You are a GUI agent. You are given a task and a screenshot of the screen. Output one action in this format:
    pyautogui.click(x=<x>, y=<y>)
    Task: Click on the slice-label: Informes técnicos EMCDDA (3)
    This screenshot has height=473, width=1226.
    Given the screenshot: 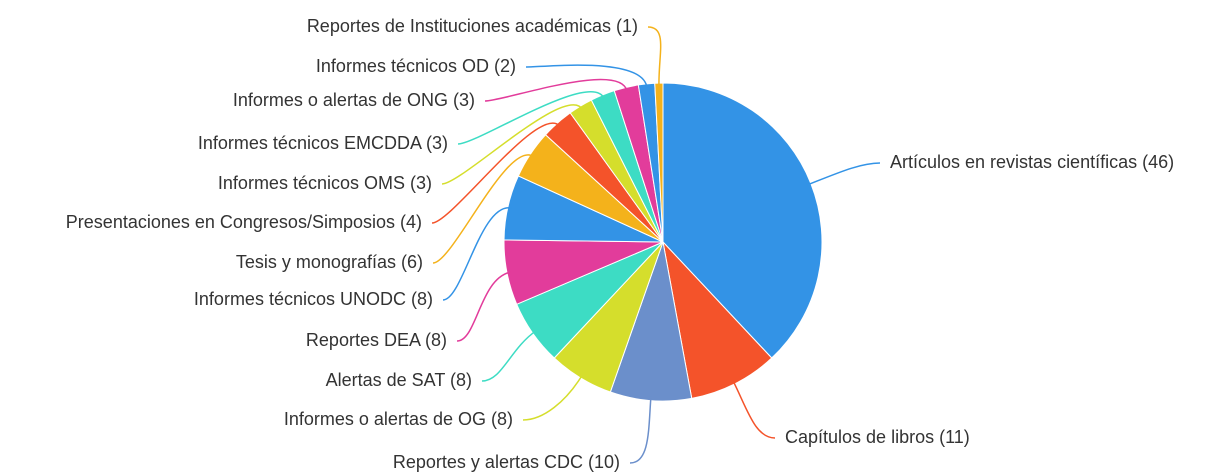 What is the action you would take?
    pyautogui.click(x=323, y=143)
    